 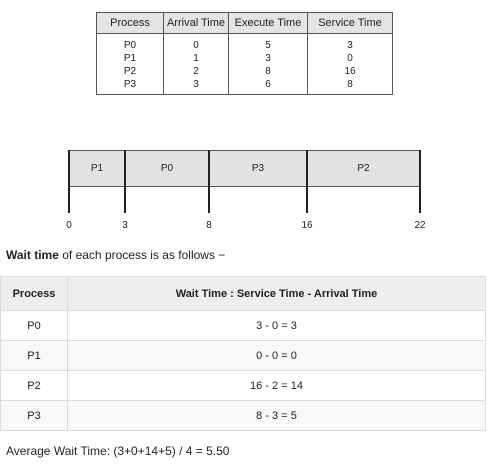 I want to click on wait-header-formula: Wait Time : Service Time - Arrival Time, so click(x=276, y=293).